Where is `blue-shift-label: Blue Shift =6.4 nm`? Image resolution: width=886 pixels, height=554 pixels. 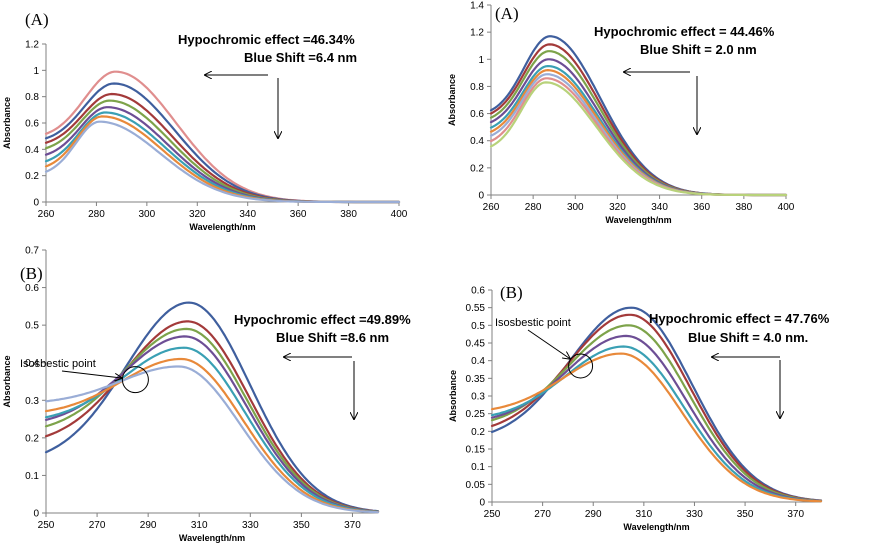 blue-shift-label: Blue Shift =6.4 nm is located at coordinates (300, 57).